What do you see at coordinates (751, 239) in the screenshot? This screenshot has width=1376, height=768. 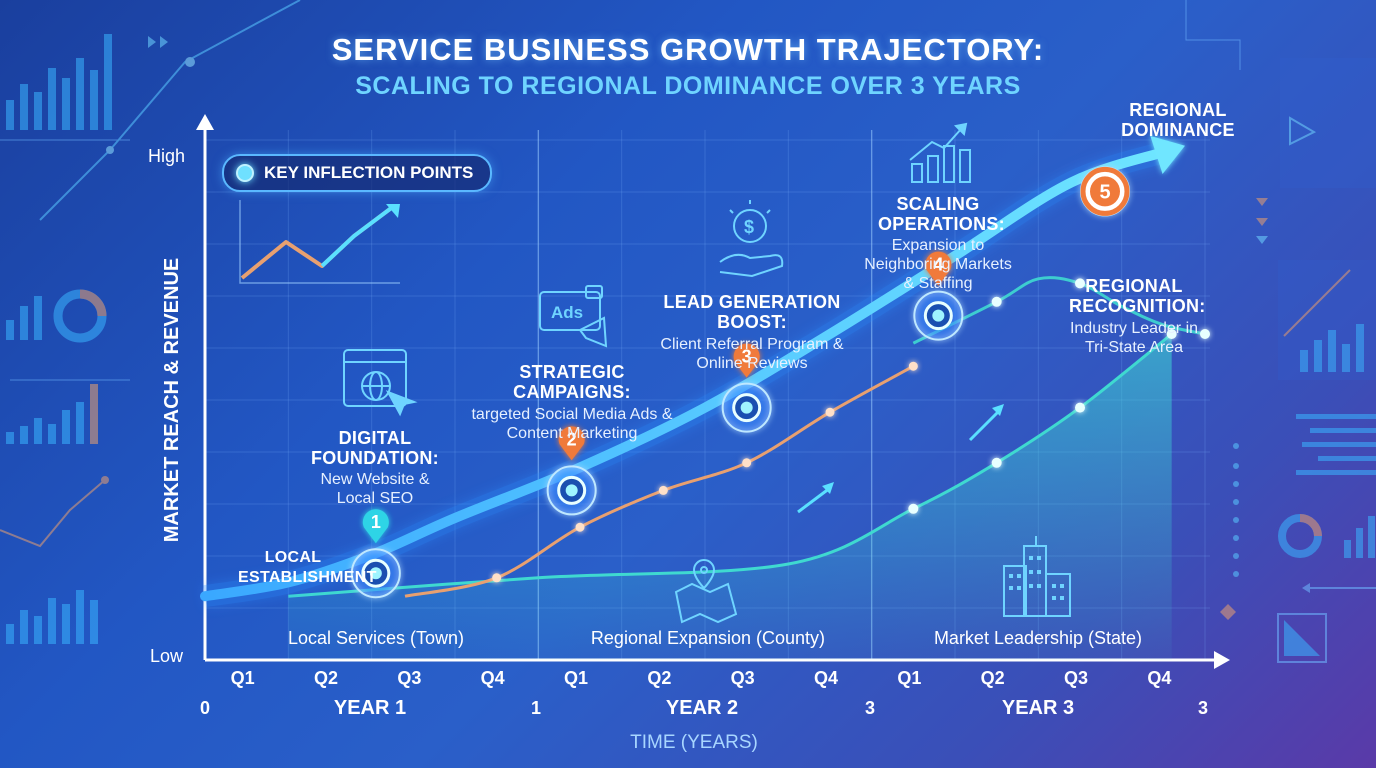 I see `dollar-hand-icon` at bounding box center [751, 239].